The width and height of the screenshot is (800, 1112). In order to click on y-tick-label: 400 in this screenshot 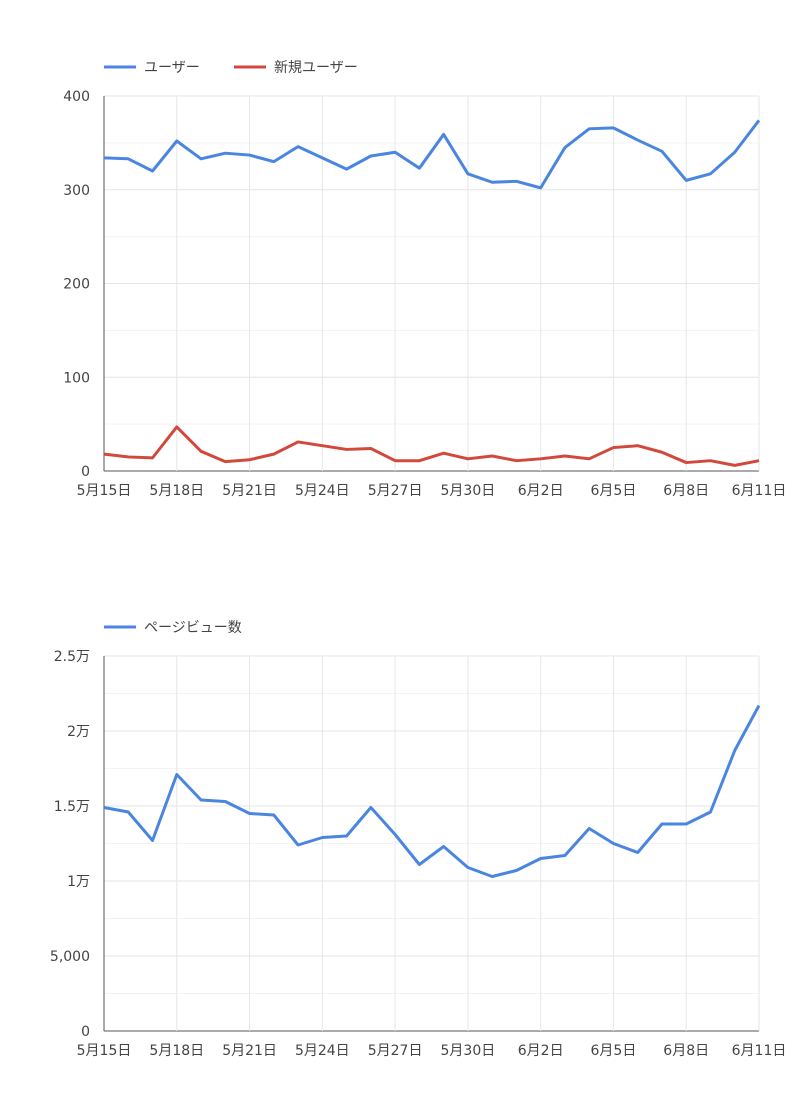, I will do `click(76, 97)`.